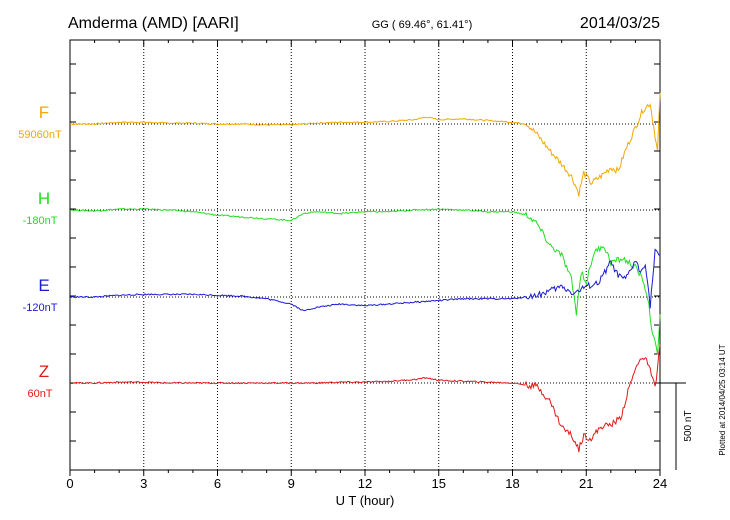 This screenshot has width=730, height=520. I want to click on series-name-e: E, so click(43, 285).